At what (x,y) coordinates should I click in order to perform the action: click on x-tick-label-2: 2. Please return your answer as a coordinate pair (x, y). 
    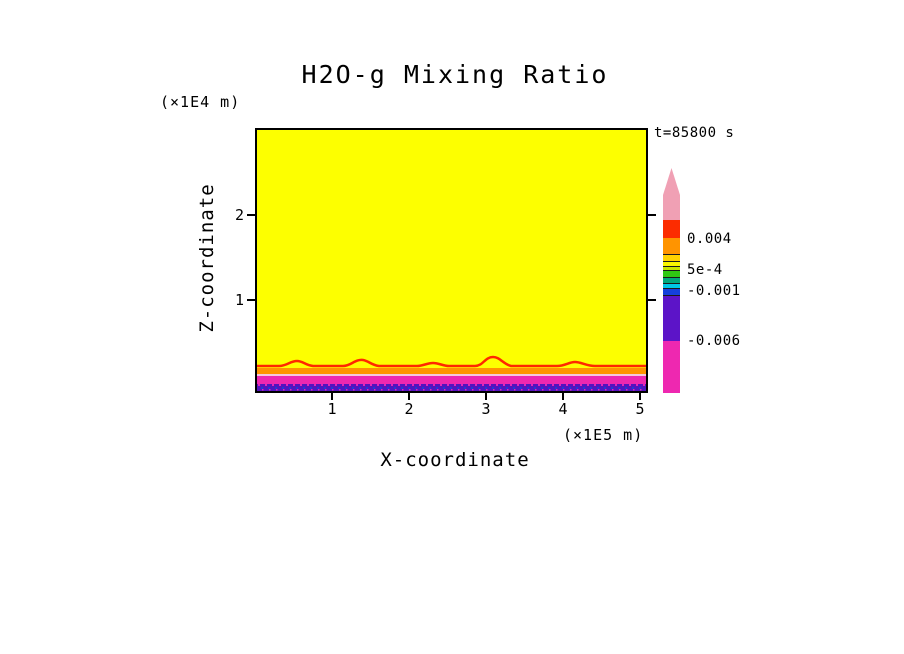
    Looking at the image, I should click on (409, 409).